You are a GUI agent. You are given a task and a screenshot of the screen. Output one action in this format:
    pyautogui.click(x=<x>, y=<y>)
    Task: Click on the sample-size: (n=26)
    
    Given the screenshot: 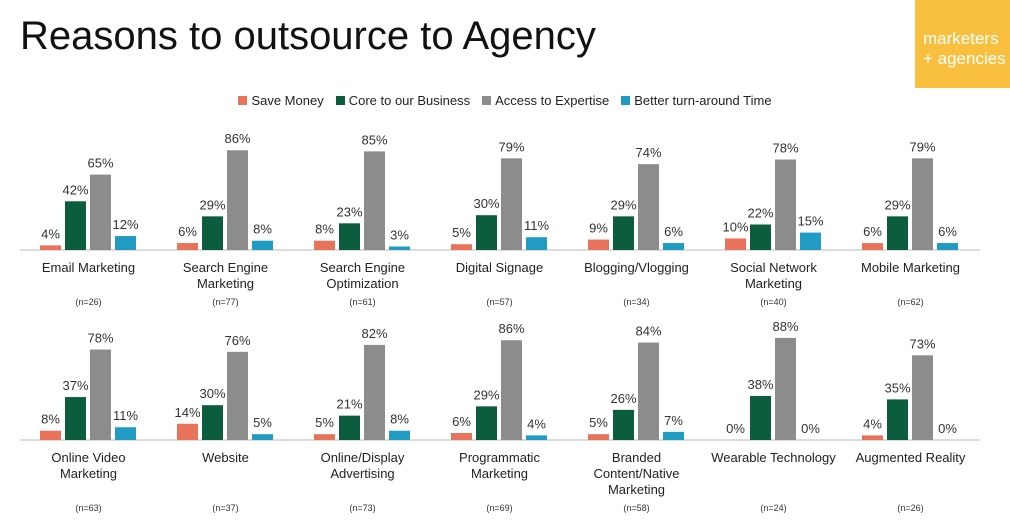 What is the action you would take?
    pyautogui.click(x=910, y=508)
    